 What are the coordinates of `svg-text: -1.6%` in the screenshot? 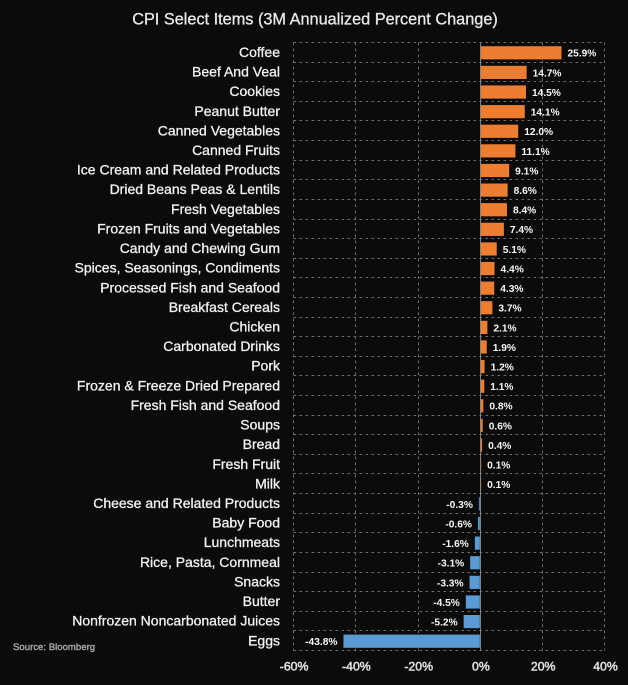 It's located at (455, 544).